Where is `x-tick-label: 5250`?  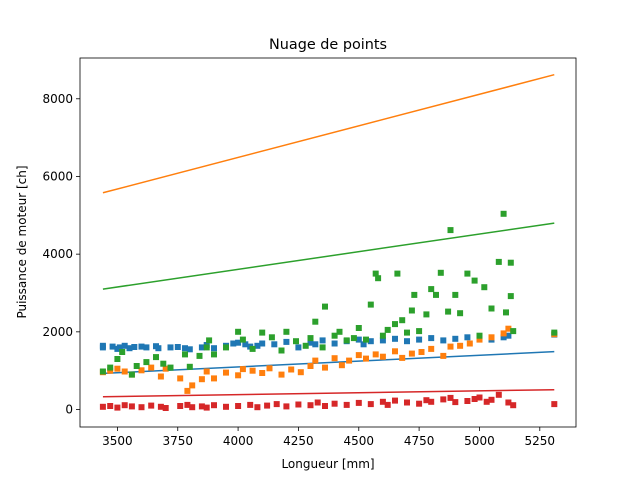
x-tick-label: 5250 is located at coordinates (540, 441).